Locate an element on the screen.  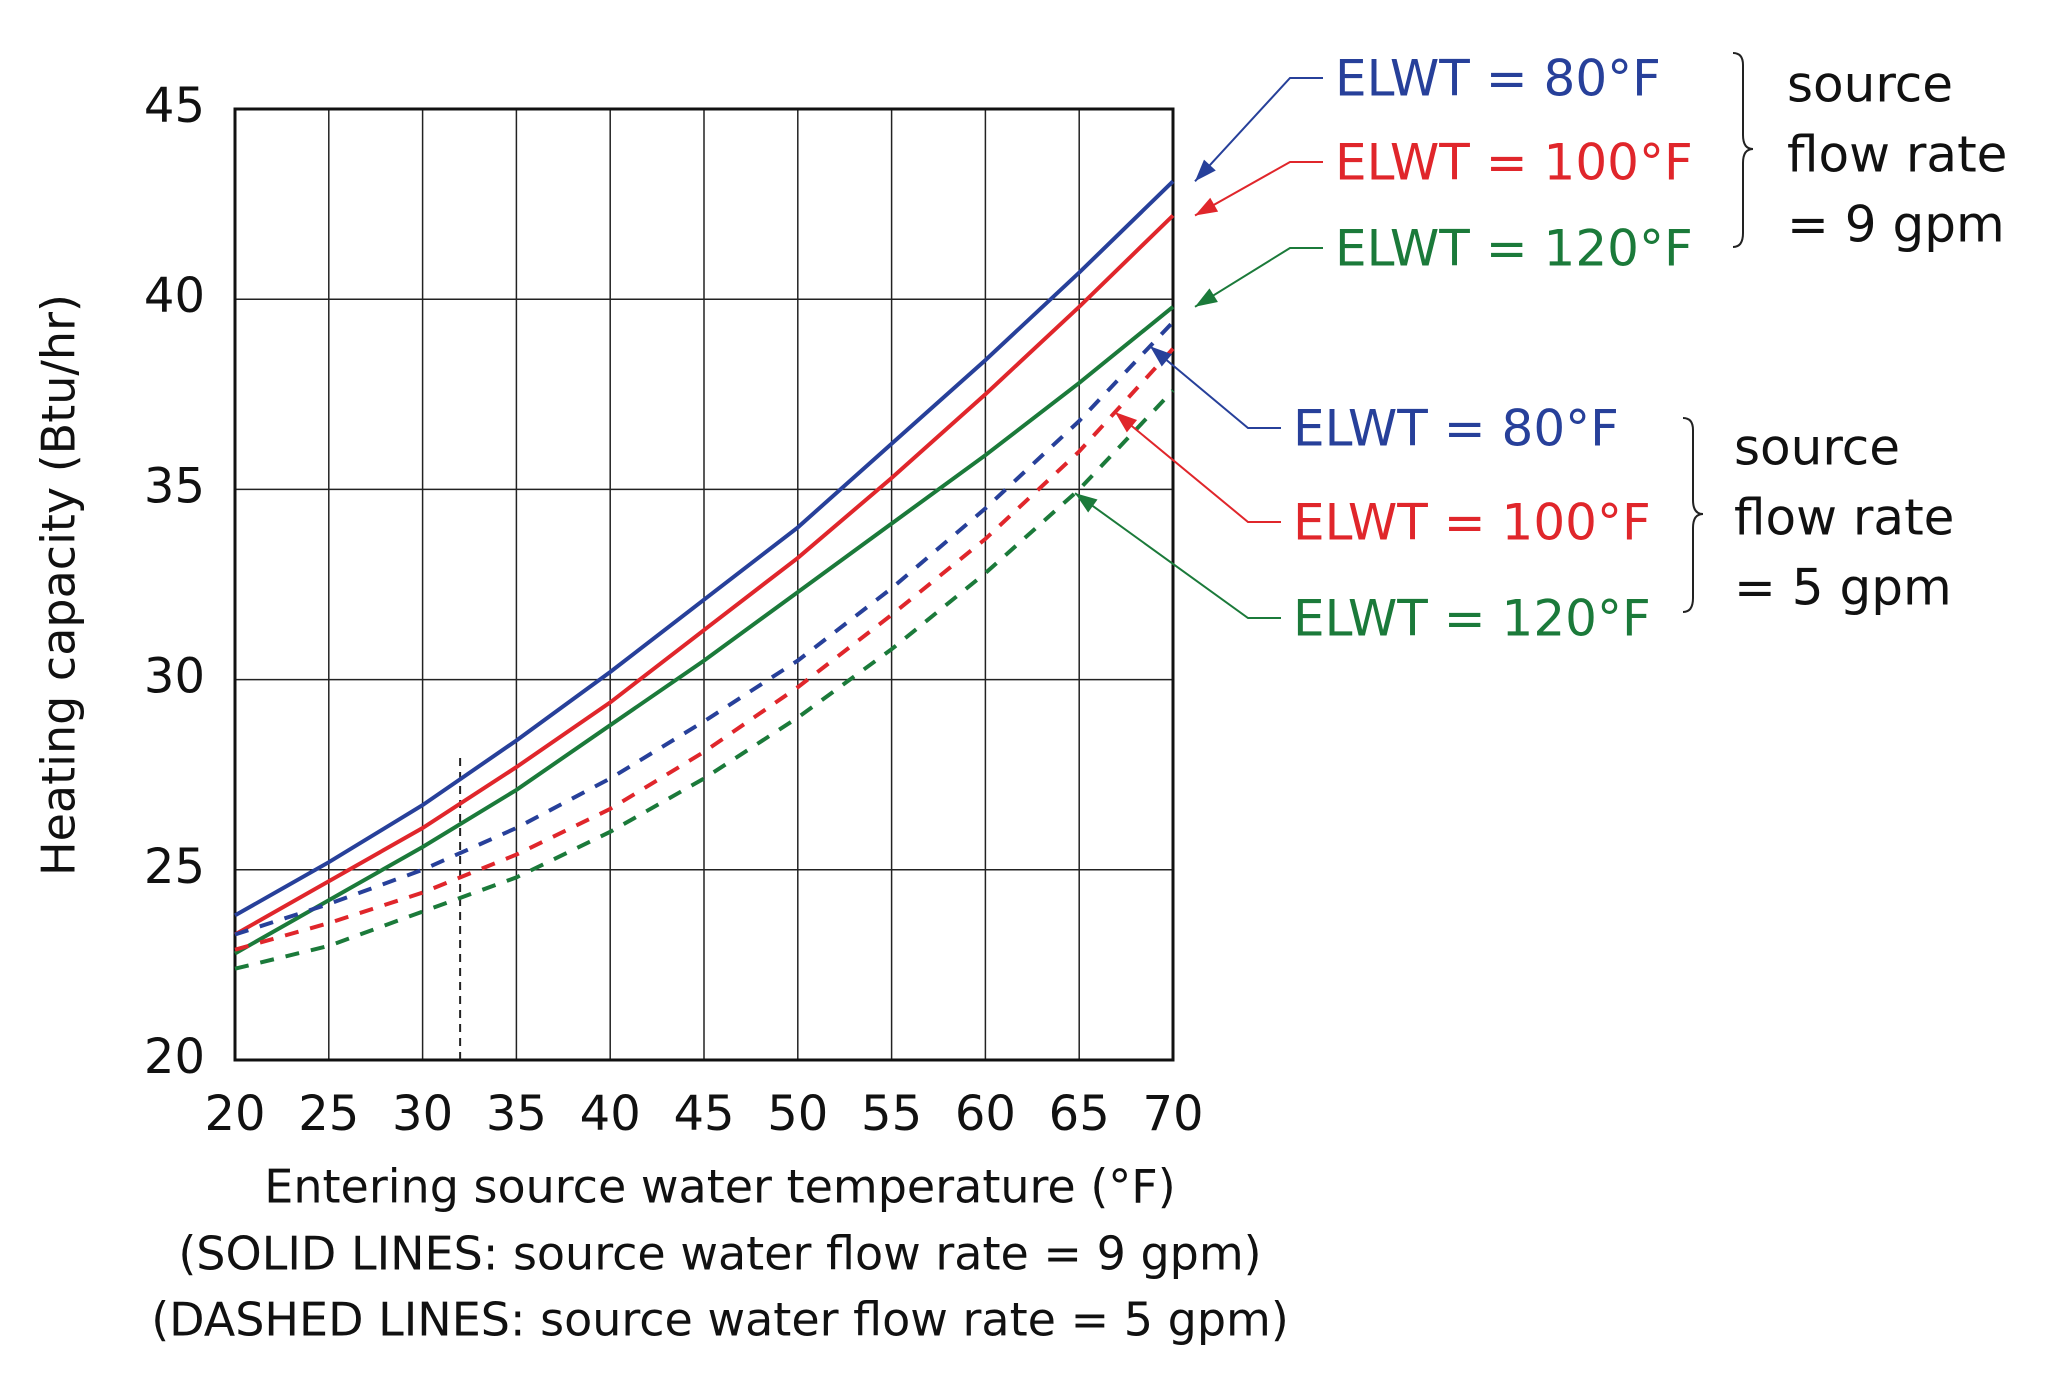
y-tick-label: 35 is located at coordinates (174, 486).